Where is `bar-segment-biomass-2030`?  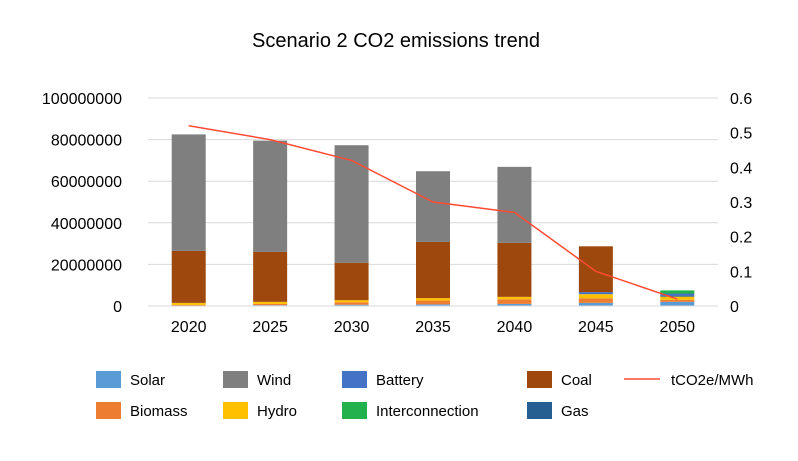 bar-segment-biomass-2030 is located at coordinates (352, 303).